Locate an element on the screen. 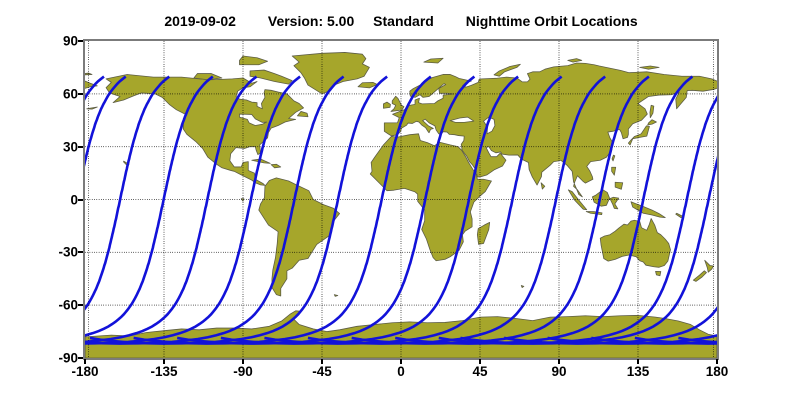  title-date: 2019-09-02 is located at coordinates (200, 21).